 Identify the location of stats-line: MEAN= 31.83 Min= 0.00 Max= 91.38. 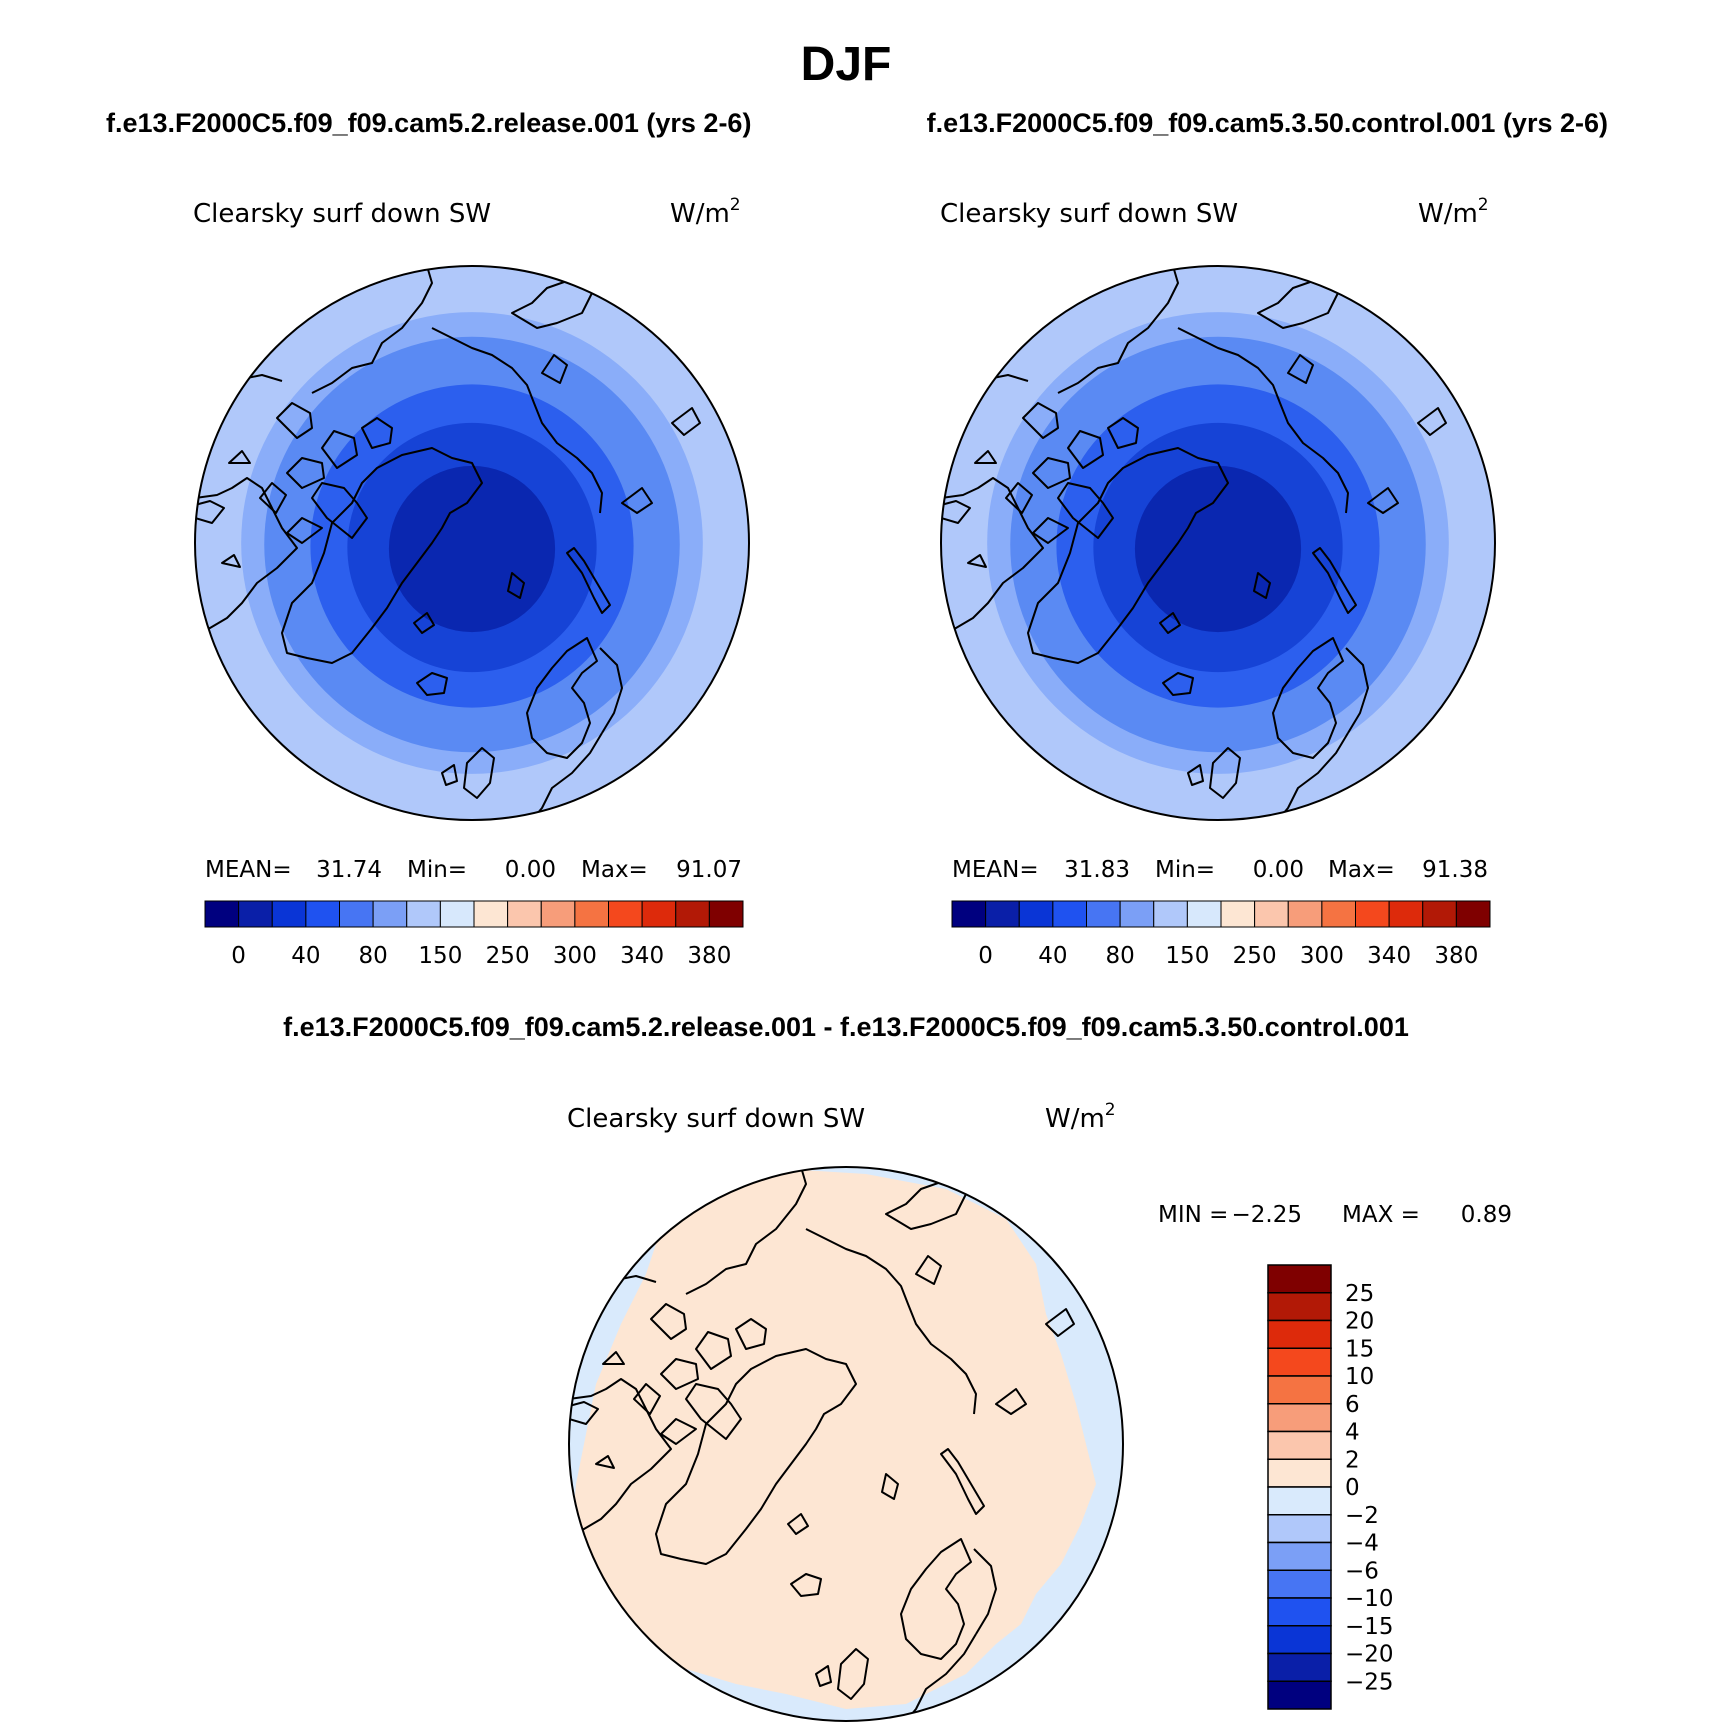
(1220, 870).